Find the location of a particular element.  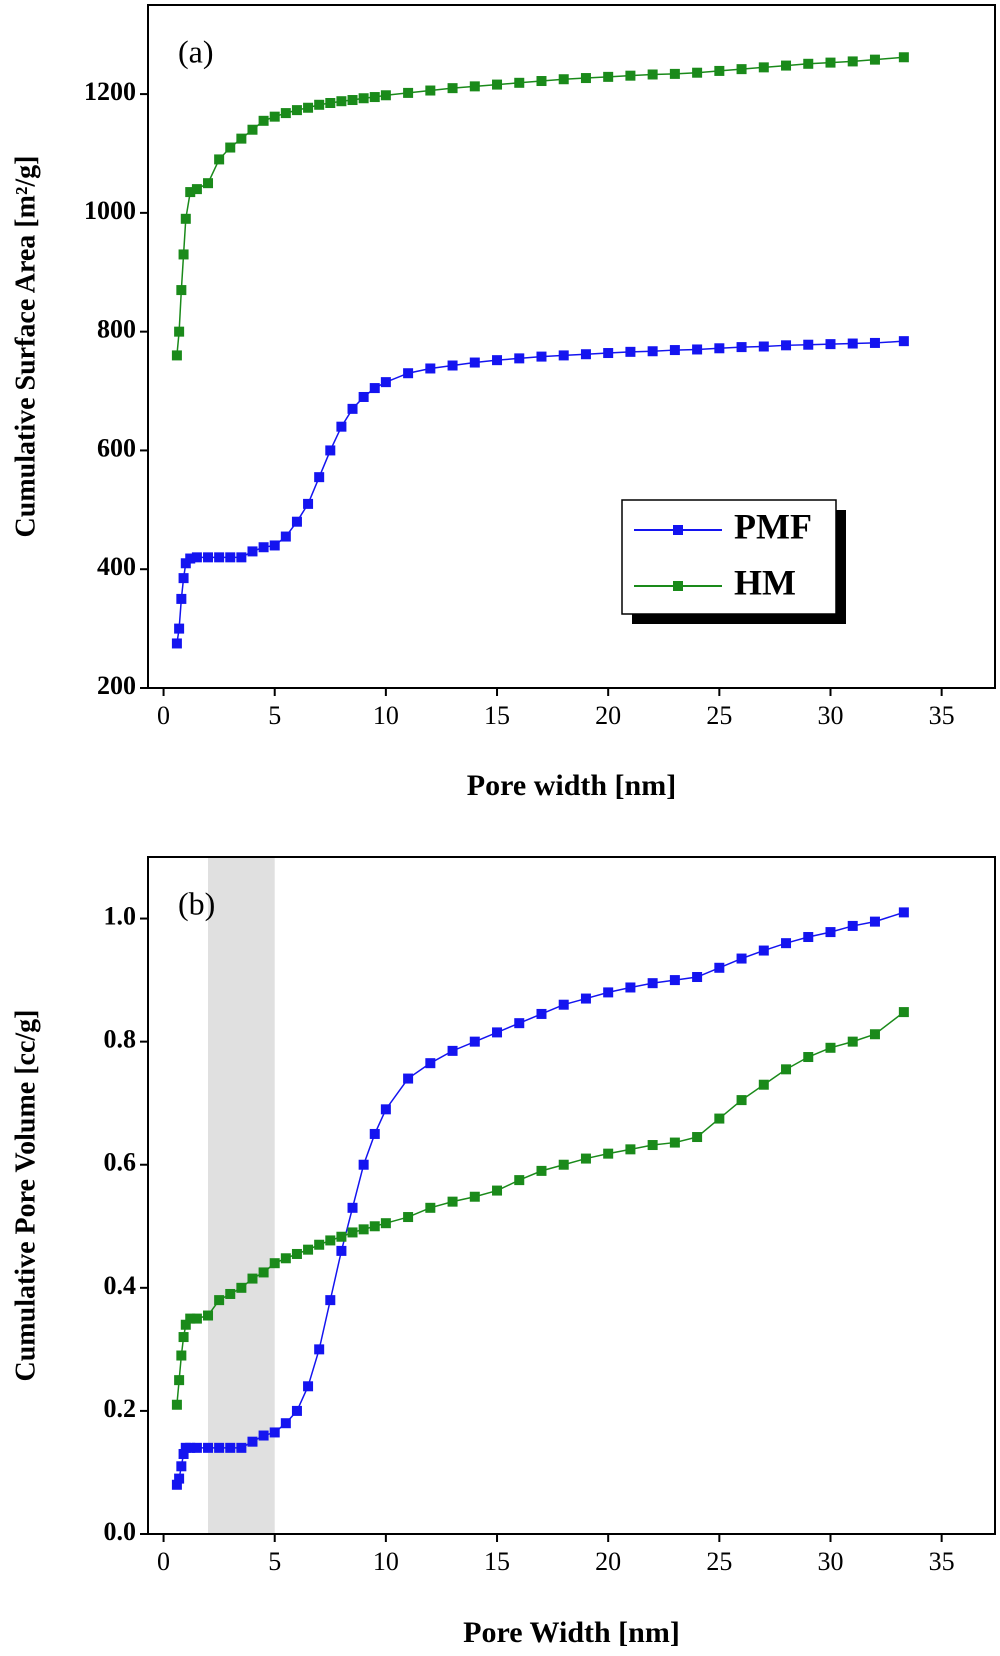

y-tick-label: 400 is located at coordinates (116, 566).